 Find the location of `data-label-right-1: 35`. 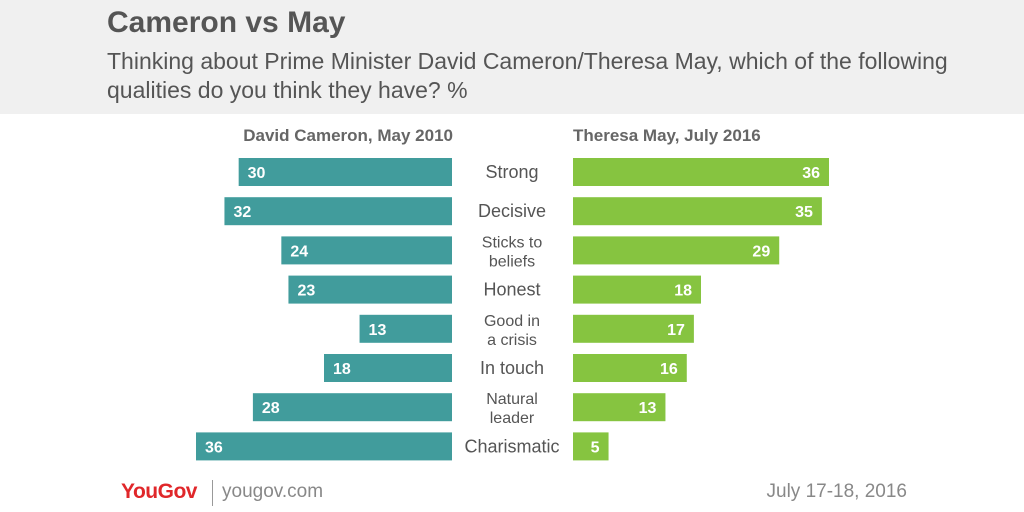

data-label-right-1: 35 is located at coordinates (804, 212).